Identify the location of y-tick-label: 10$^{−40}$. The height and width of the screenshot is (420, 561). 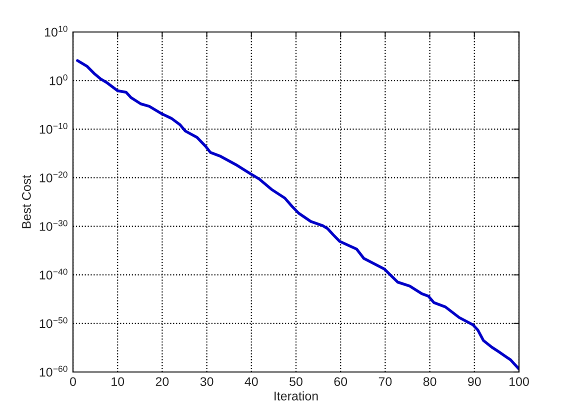
(54, 274).